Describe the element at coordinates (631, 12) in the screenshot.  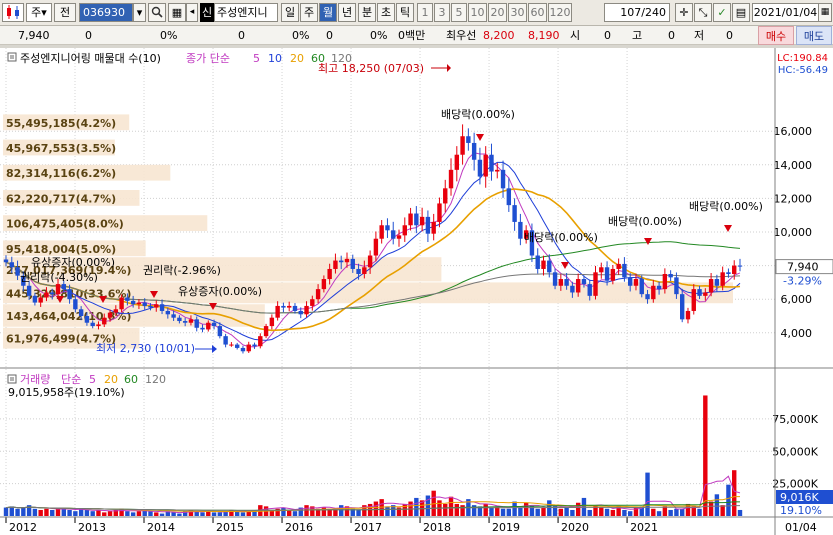
I see `bar-count: 107` at that location.